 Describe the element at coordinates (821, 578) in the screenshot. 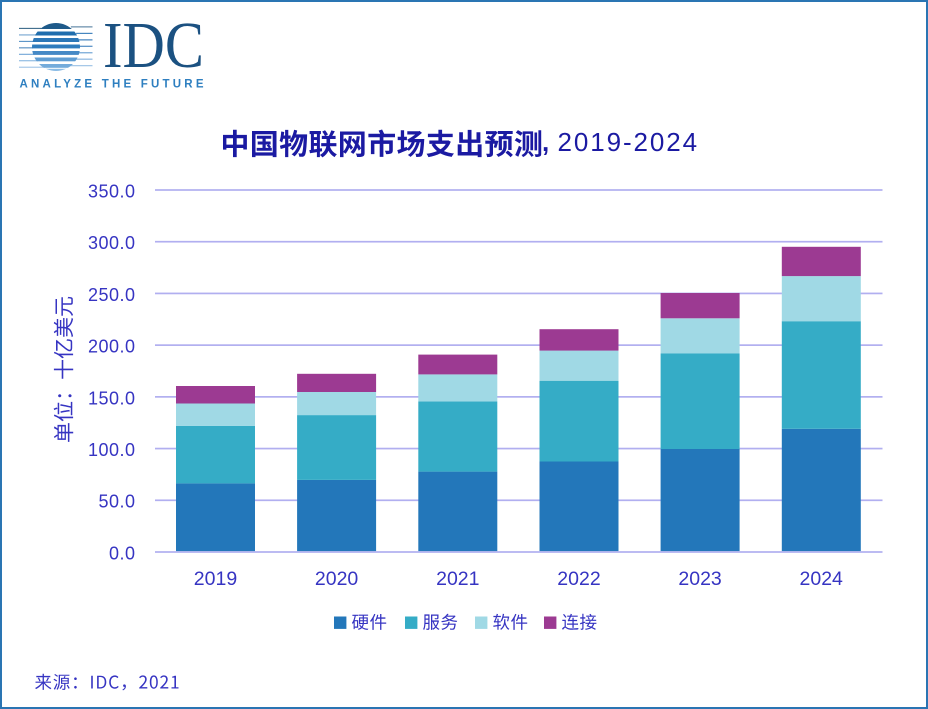

I see `svg-text: 2024` at that location.